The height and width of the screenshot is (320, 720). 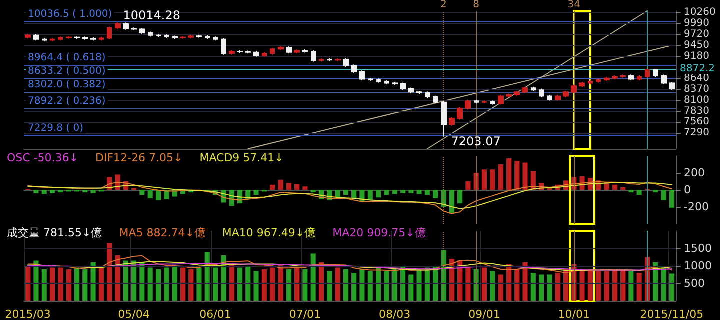 I want to click on x-tick-label: 06/01, so click(x=216, y=314).